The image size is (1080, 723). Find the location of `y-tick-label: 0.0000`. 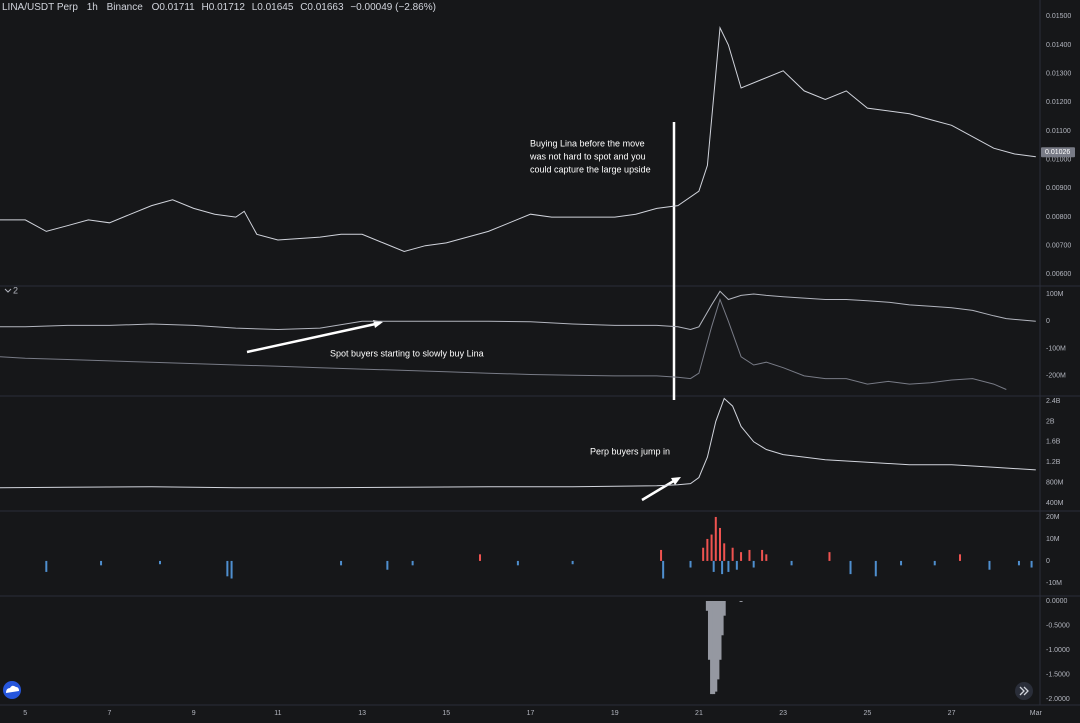

y-tick-label: 0.0000 is located at coordinates (1057, 601).